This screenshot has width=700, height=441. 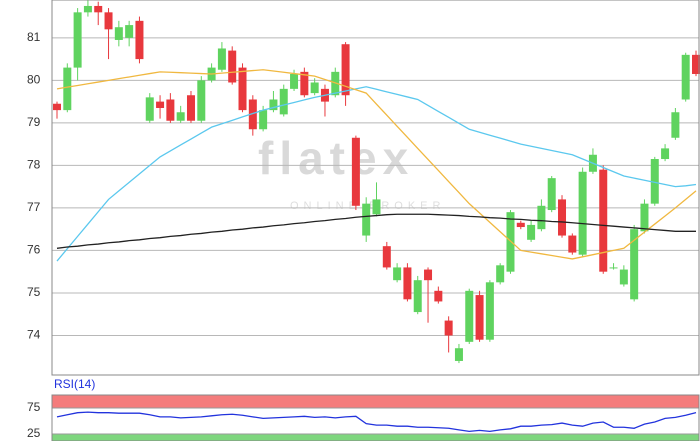 I want to click on moving-average, so click(x=376, y=231).